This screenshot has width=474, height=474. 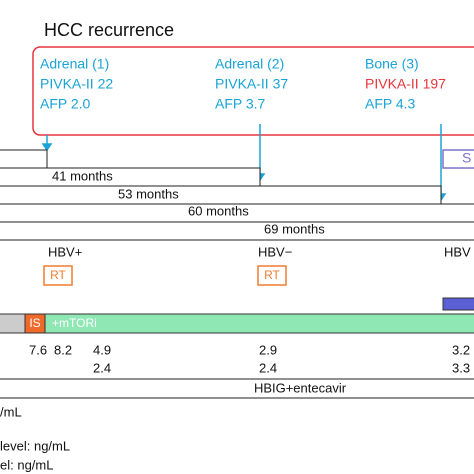 What do you see at coordinates (461, 349) in the screenshot?
I see `level: 3.2` at bounding box center [461, 349].